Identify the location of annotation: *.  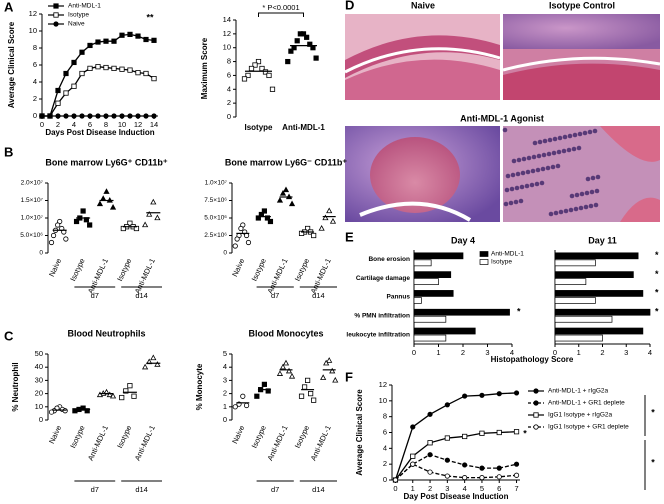
(653, 462).